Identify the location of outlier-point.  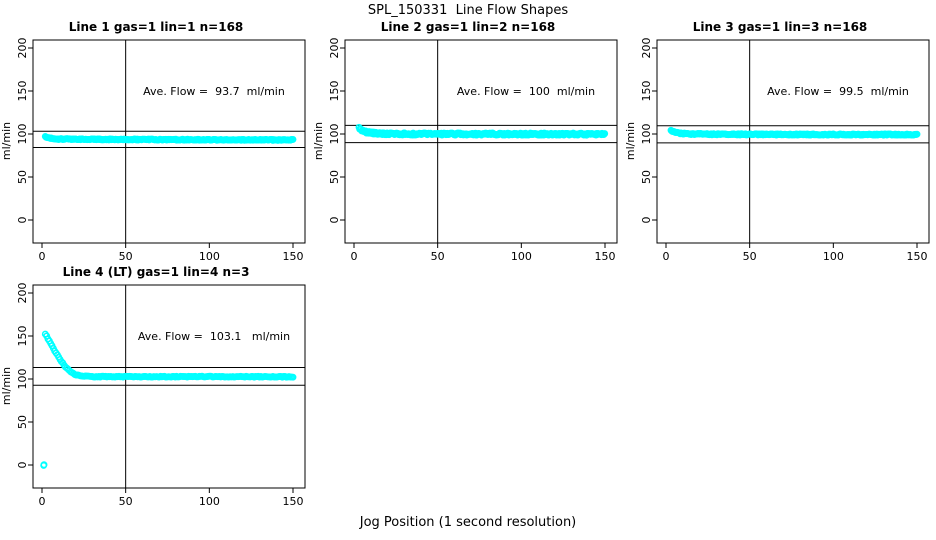
(44, 465).